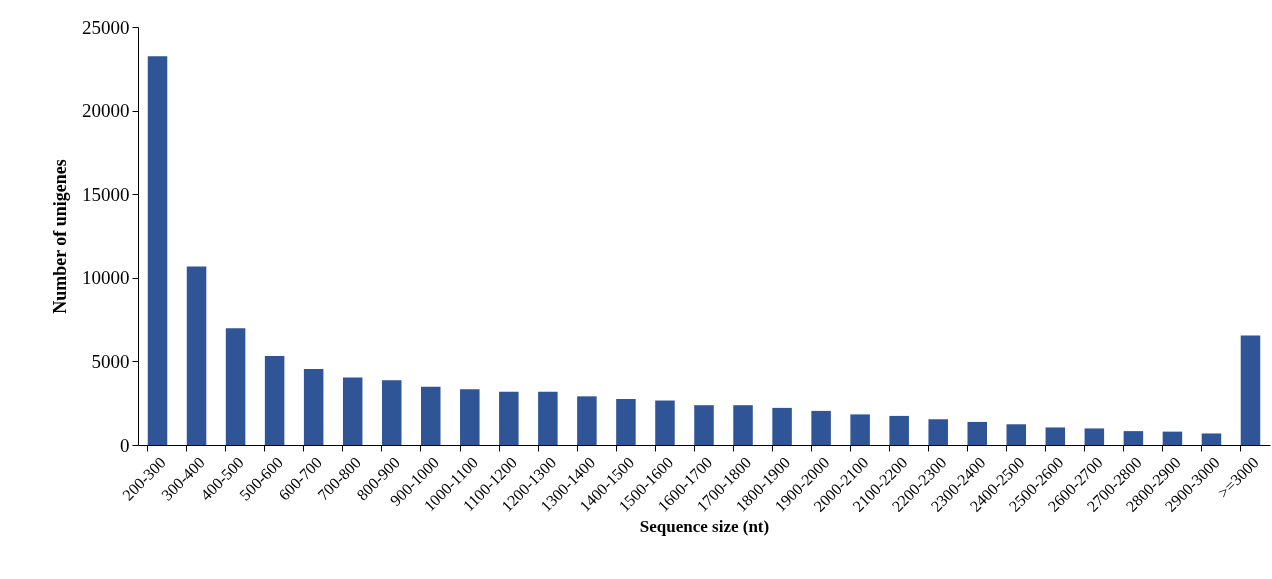  I want to click on y-tick-label: 15000, so click(106, 194).